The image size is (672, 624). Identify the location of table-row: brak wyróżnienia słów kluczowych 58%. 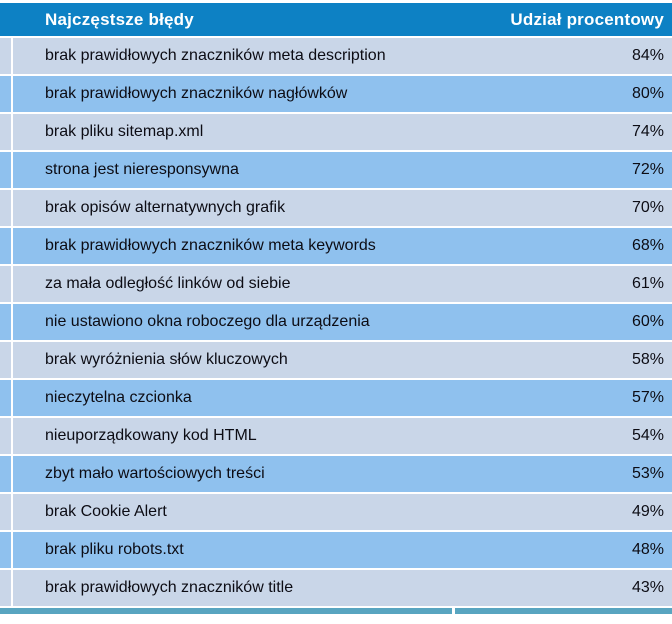
(336, 360).